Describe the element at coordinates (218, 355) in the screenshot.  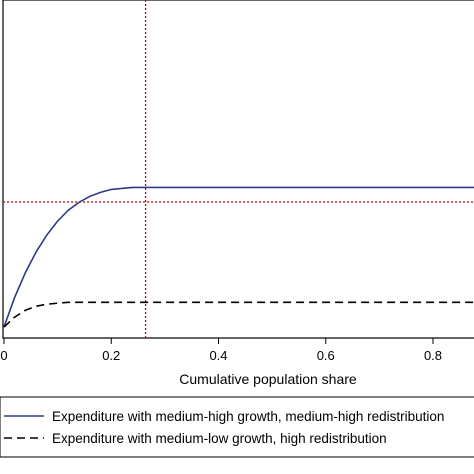
I see `x-tick-label: 0.4` at that location.